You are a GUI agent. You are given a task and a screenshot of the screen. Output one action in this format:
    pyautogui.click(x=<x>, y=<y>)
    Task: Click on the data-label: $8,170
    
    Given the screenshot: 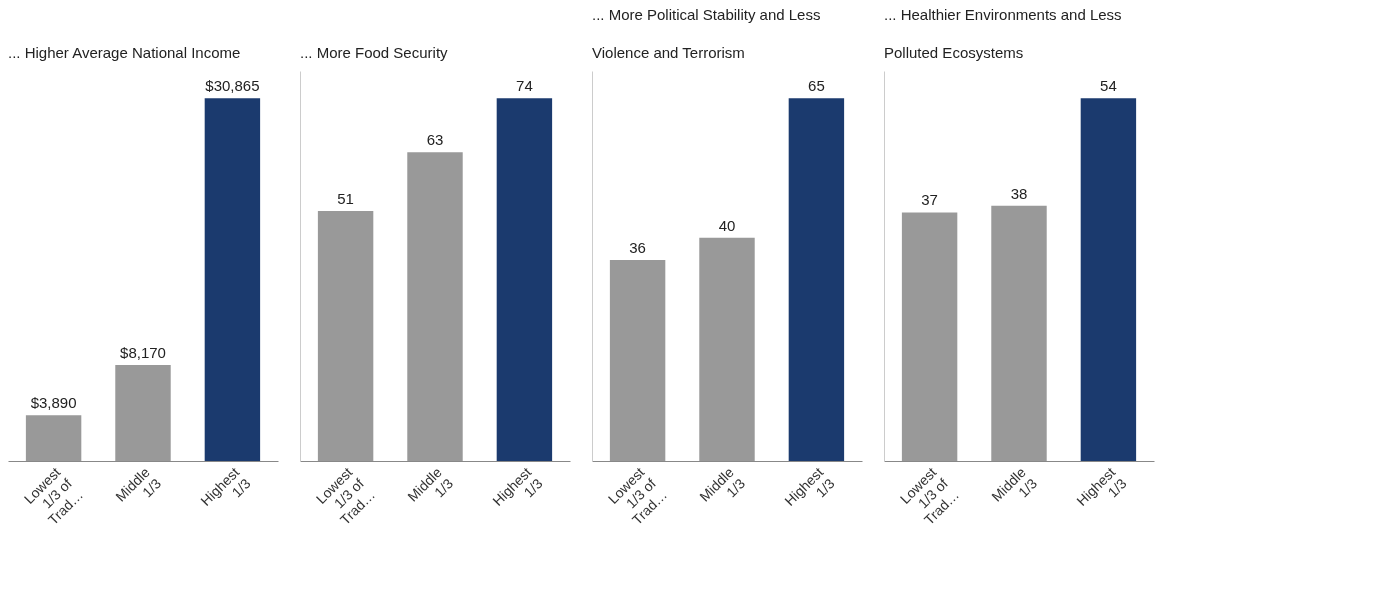 What is the action you would take?
    pyautogui.click(x=143, y=352)
    